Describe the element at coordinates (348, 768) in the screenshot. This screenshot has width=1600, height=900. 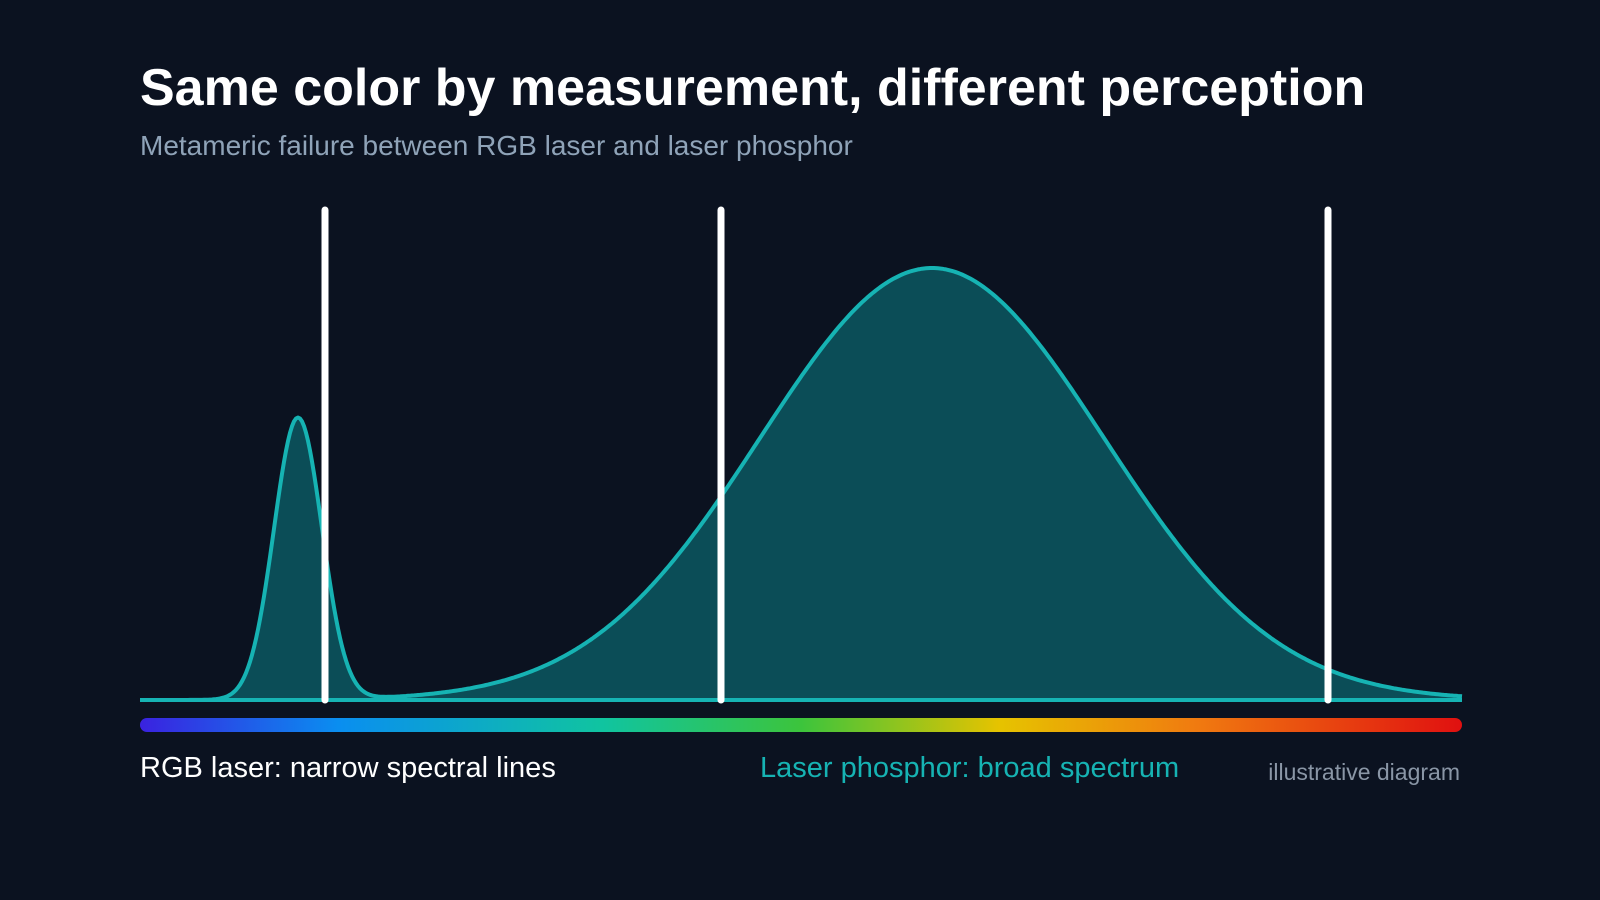
I see `legend-rgb-laser: RGB laser: narrow spectral lines` at that location.